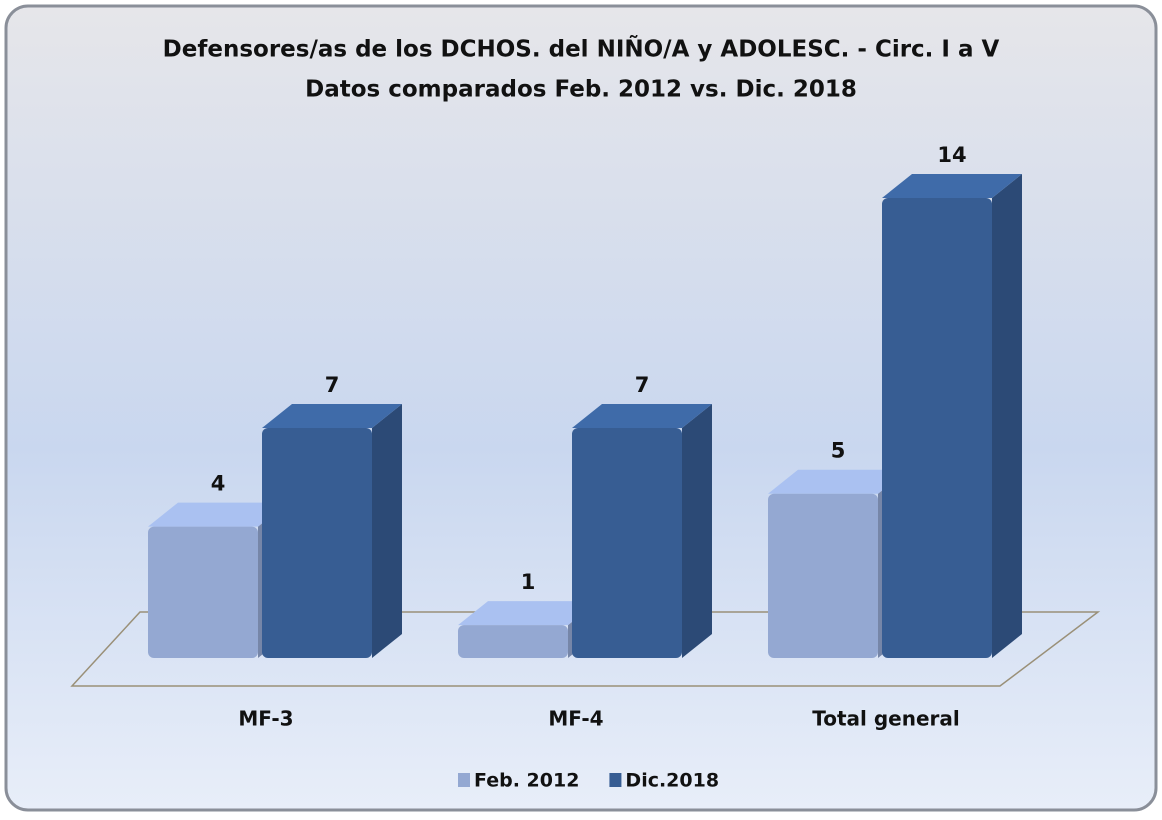 The image size is (1162, 820). I want to click on value-label: 14, so click(951, 155).